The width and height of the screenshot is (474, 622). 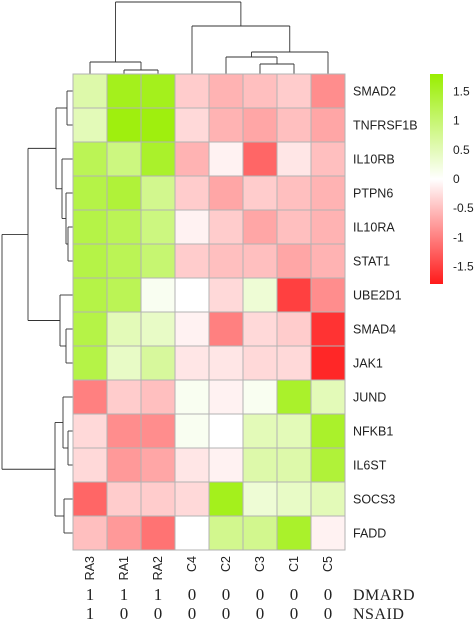 What do you see at coordinates (461, 150) in the screenshot?
I see `color-bar-tick-label: 0.5` at bounding box center [461, 150].